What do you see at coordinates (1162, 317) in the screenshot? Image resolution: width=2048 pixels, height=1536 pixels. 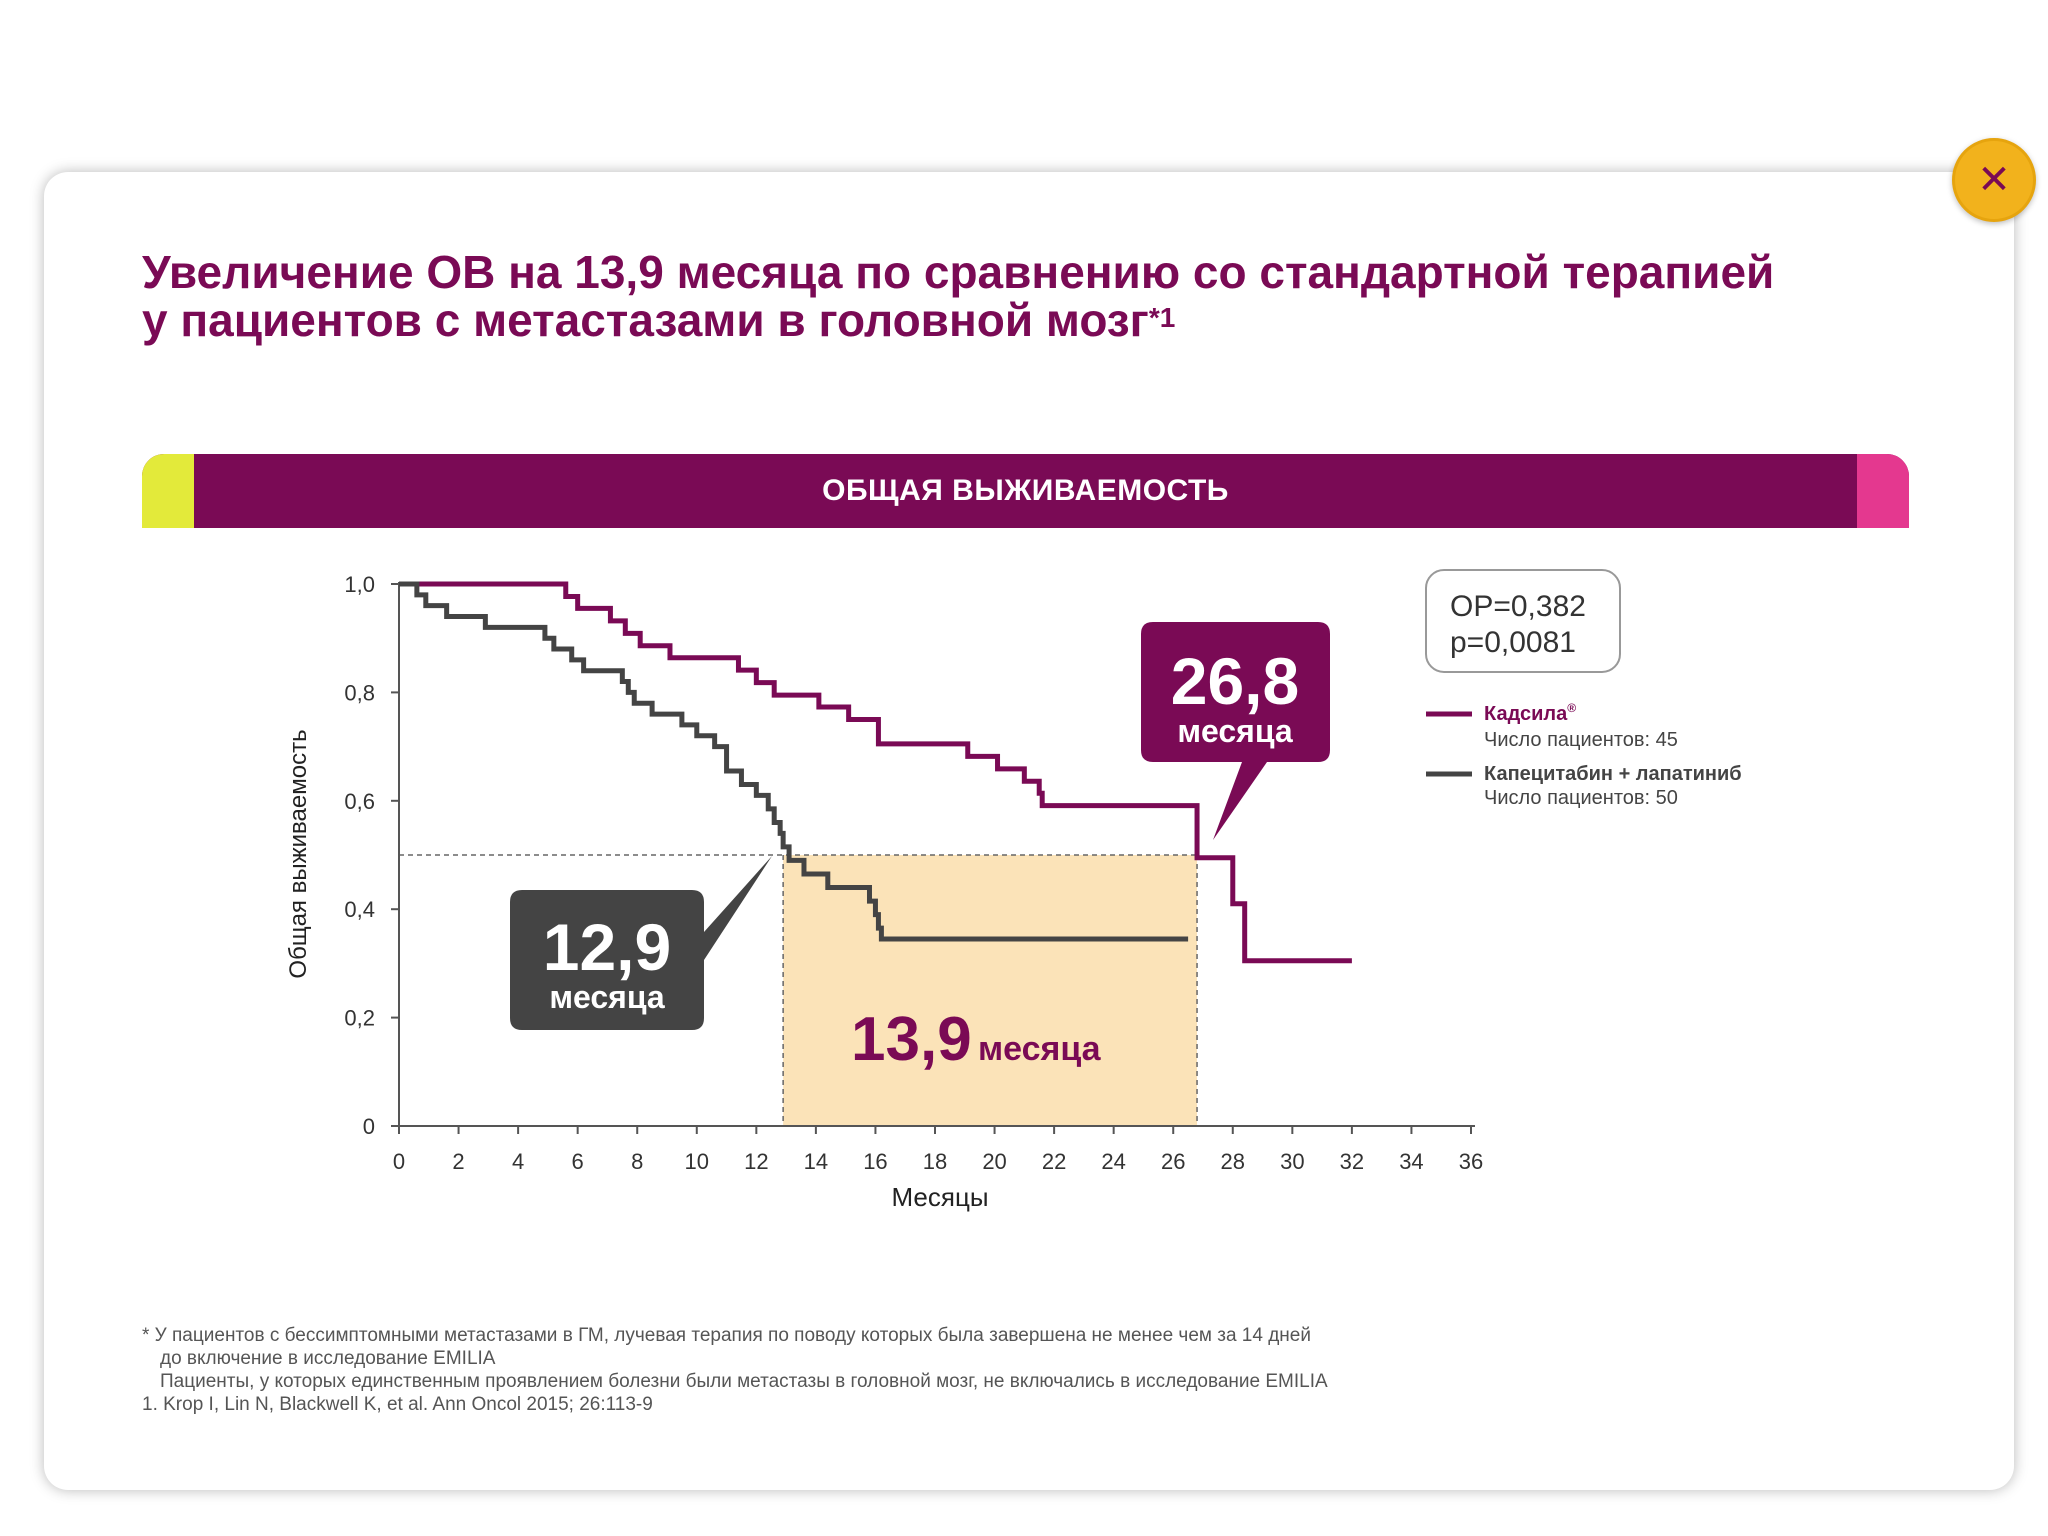 I see `title-footnote-mark: *1` at bounding box center [1162, 317].